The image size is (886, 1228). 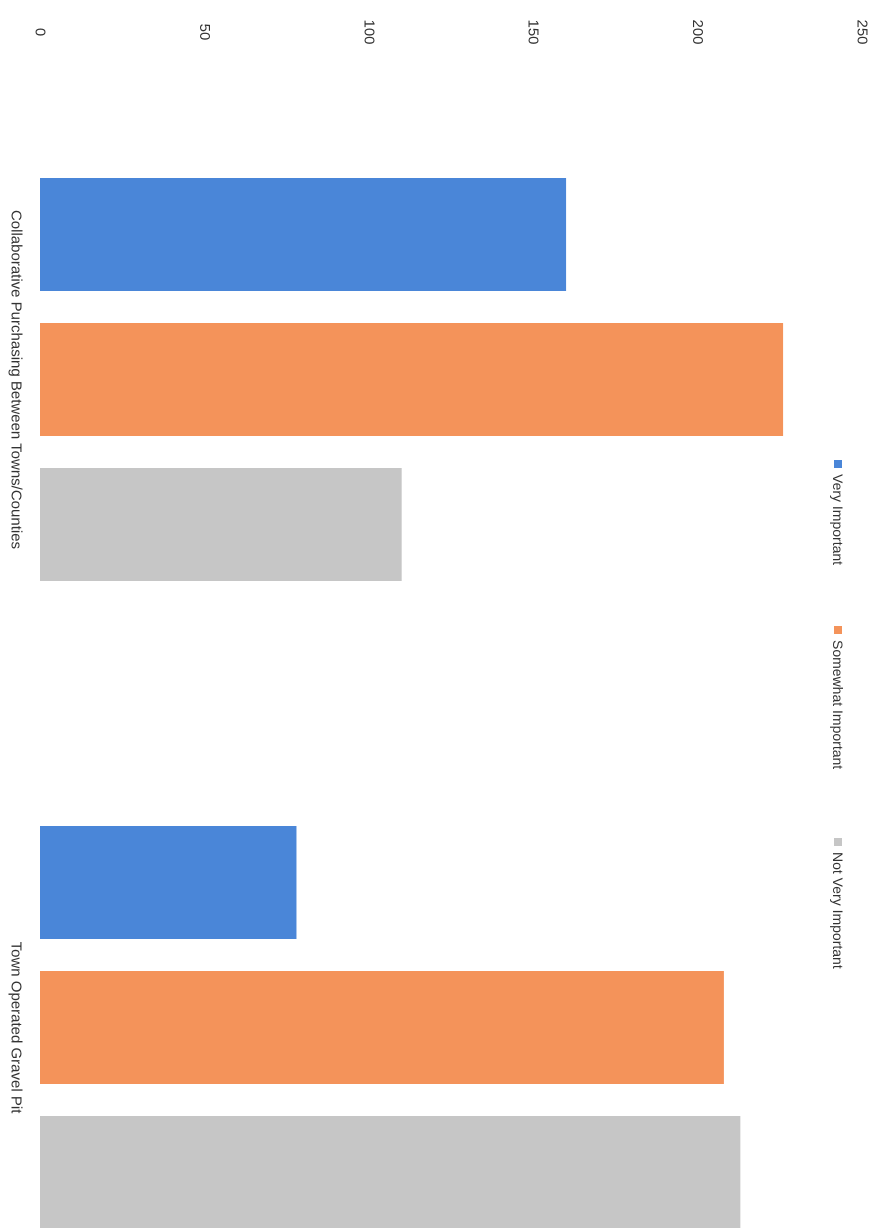 What do you see at coordinates (451, 31) in the screenshot?
I see `value-axis: 0 50 100 150 200 250` at bounding box center [451, 31].